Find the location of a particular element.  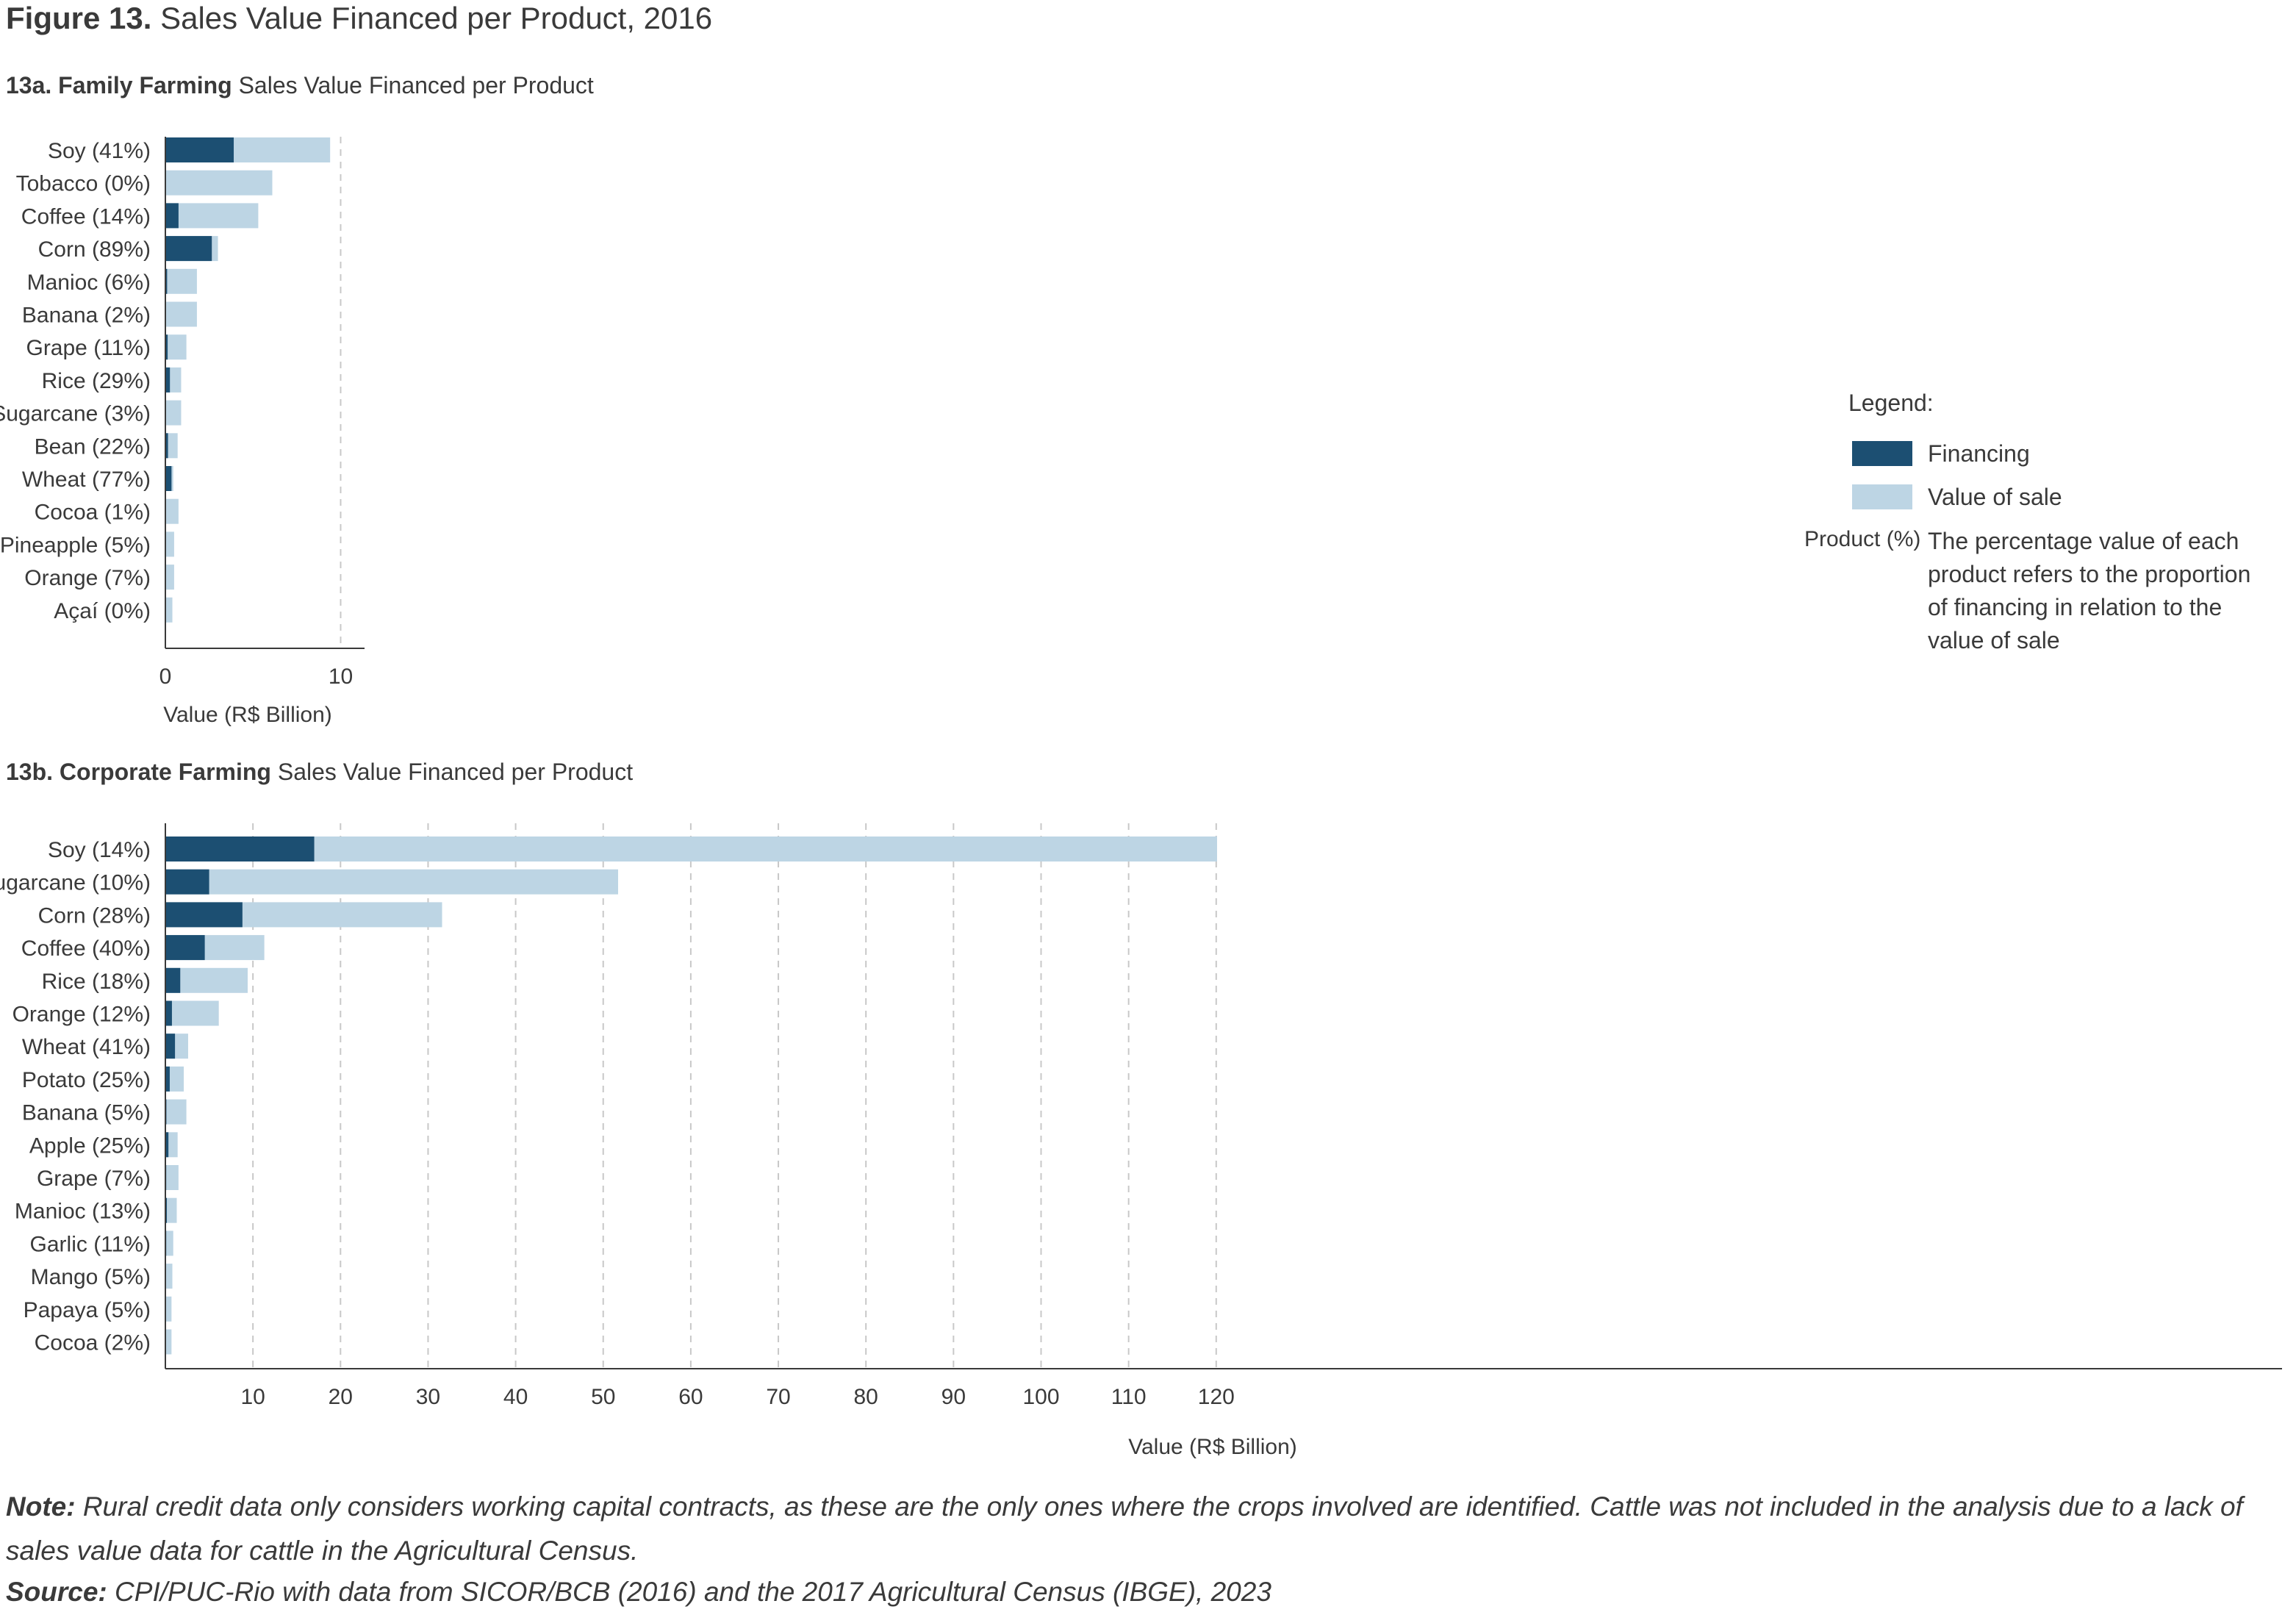

category-label: Rice (29%) is located at coordinates (96, 381).